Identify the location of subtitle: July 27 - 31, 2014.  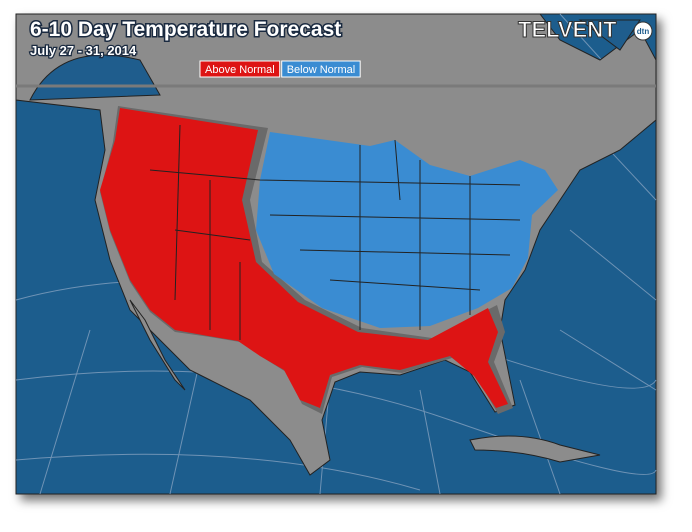
(83, 50).